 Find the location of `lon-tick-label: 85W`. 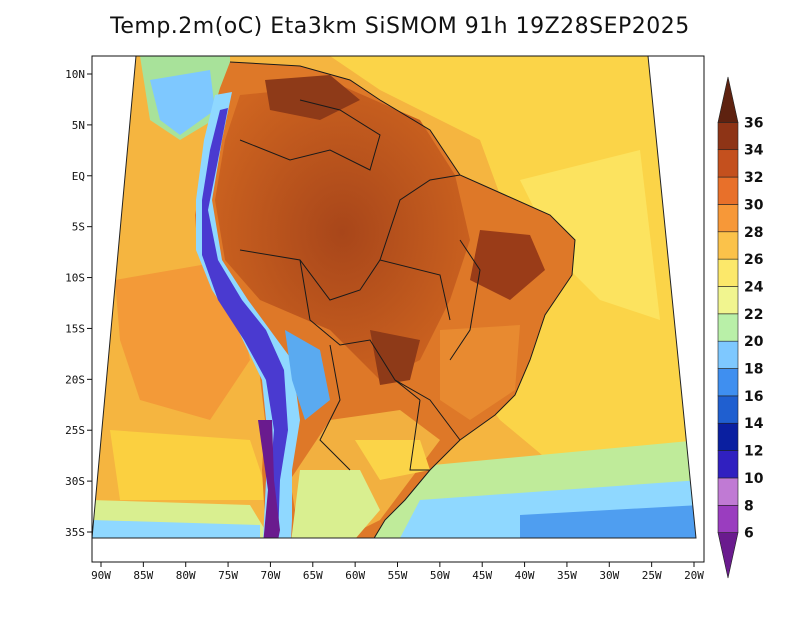

lon-tick-label: 85W is located at coordinates (143, 575).